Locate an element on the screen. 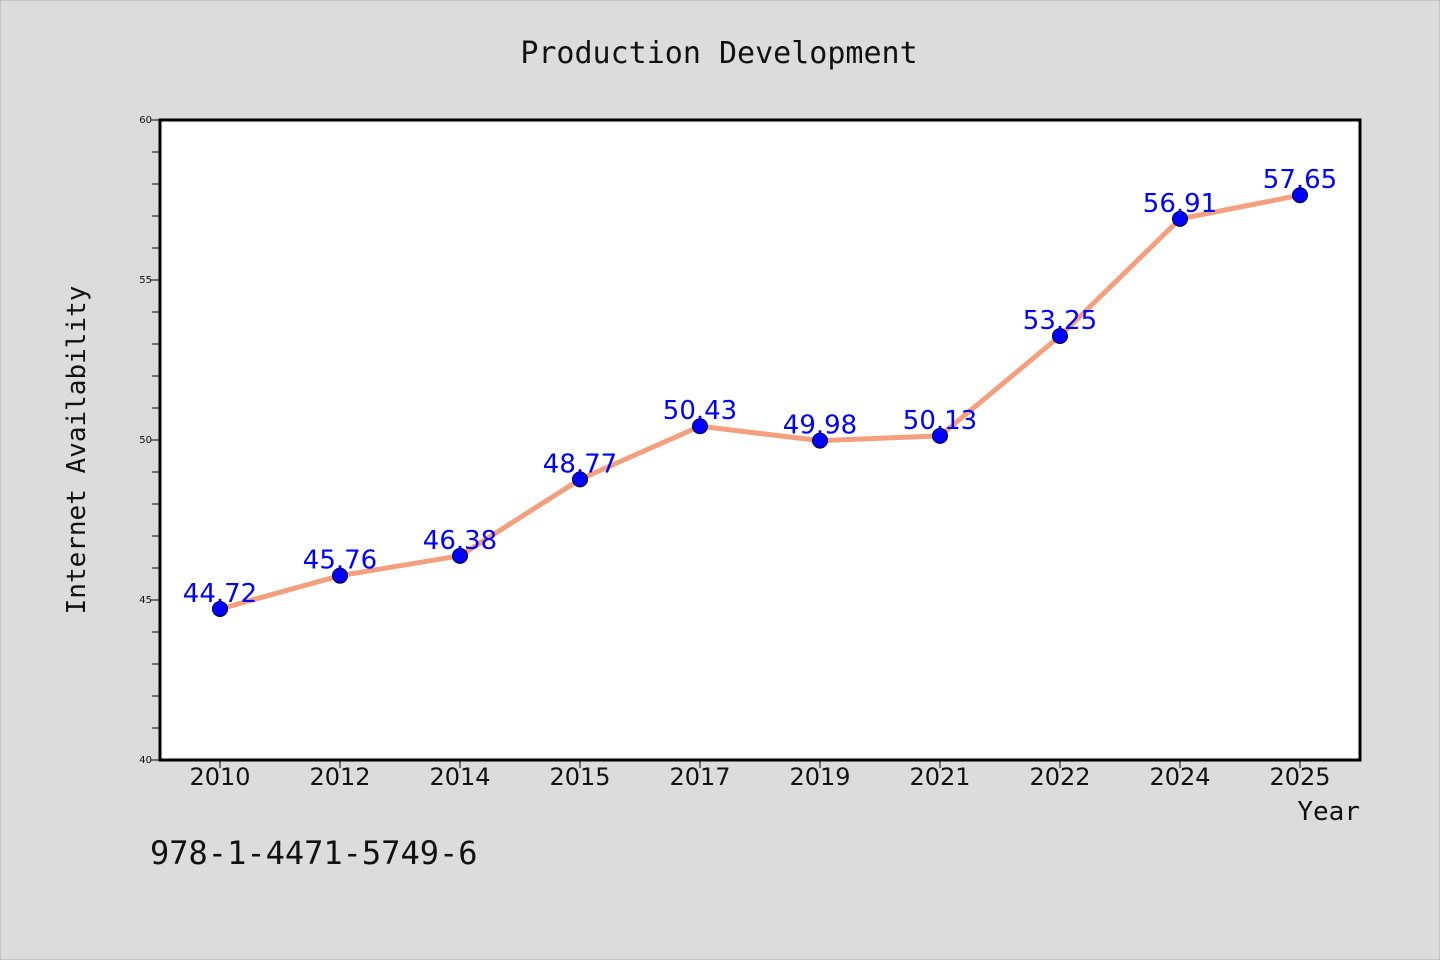 The height and width of the screenshot is (960, 1440). x-tick-label: 2012 is located at coordinates (339, 777).